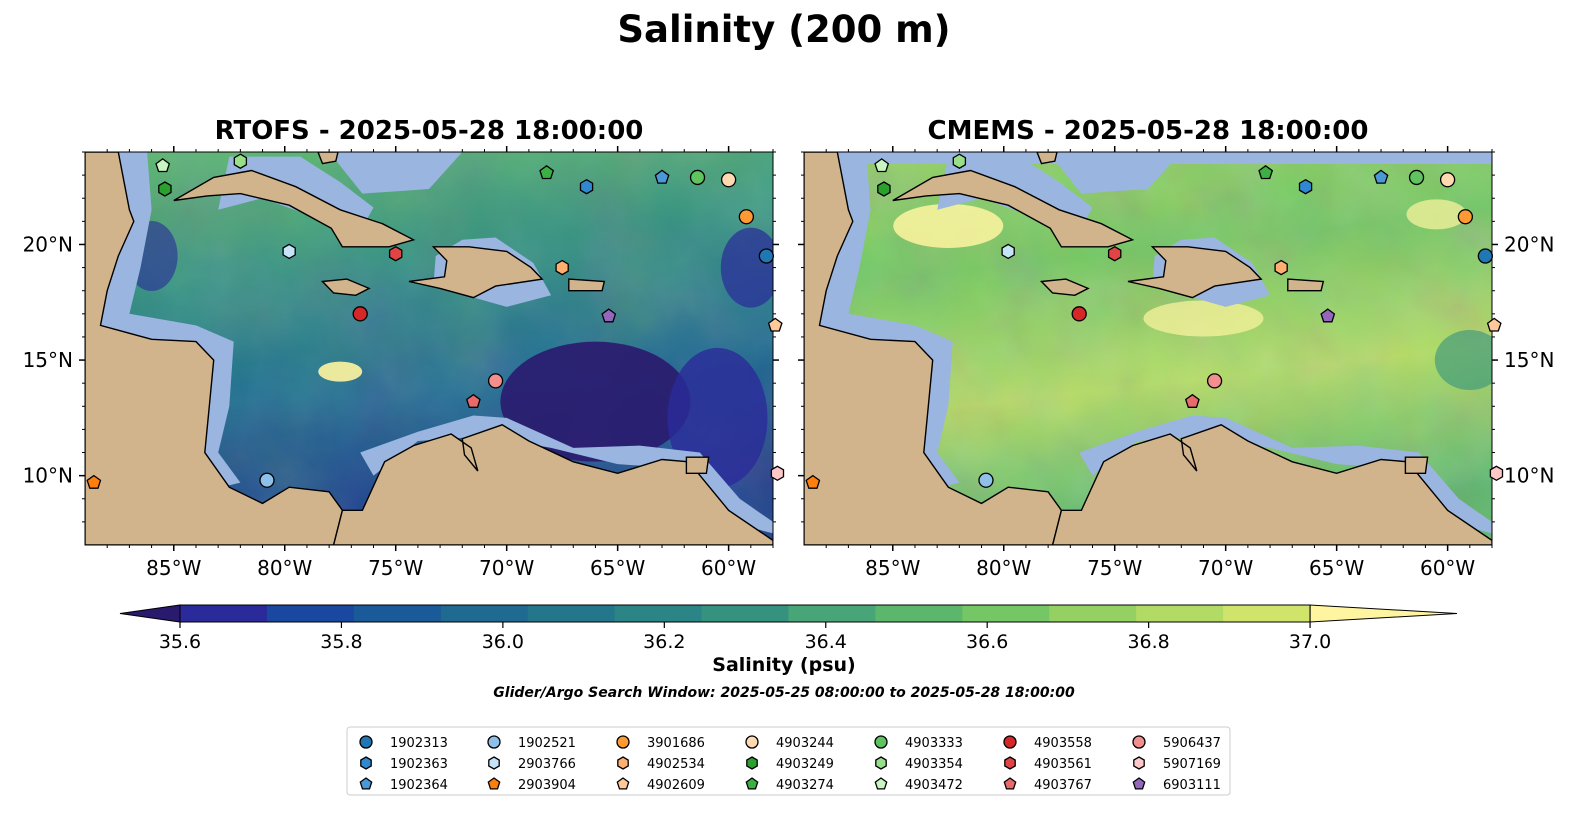 The width and height of the screenshot is (1577, 827). What do you see at coordinates (1336, 568) in the screenshot?
I see `lon-tick-label: 65°W` at bounding box center [1336, 568].